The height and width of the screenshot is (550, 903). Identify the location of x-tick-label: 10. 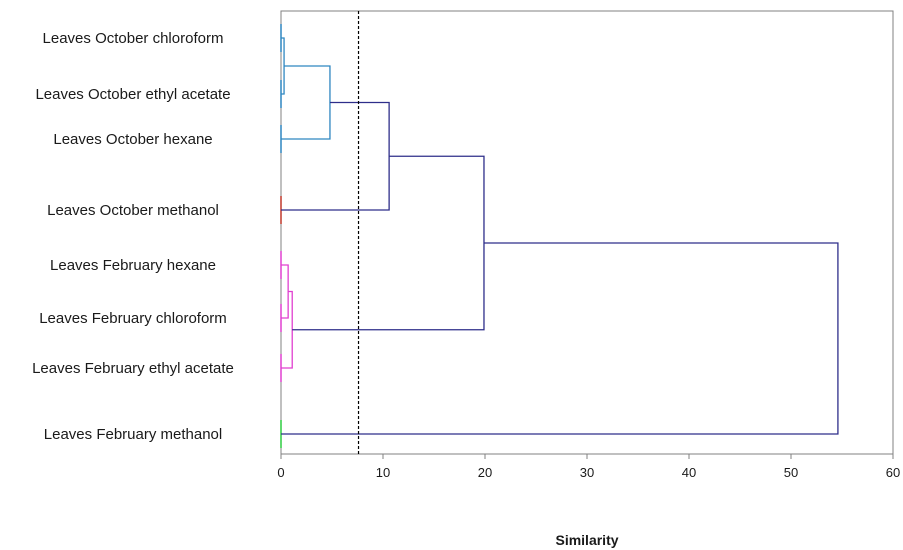
(383, 472).